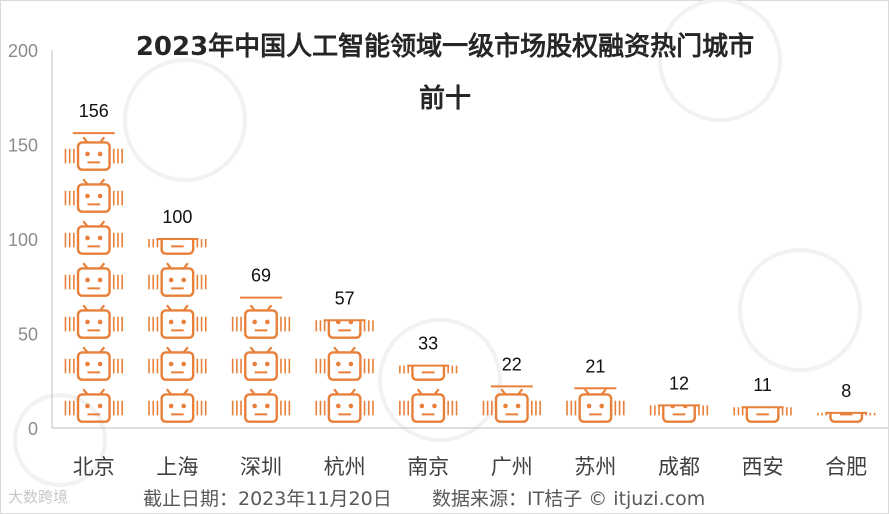 The height and width of the screenshot is (514, 889). Describe the element at coordinates (444, 99) in the screenshot. I see `chart-title-line2: 前十` at that location.